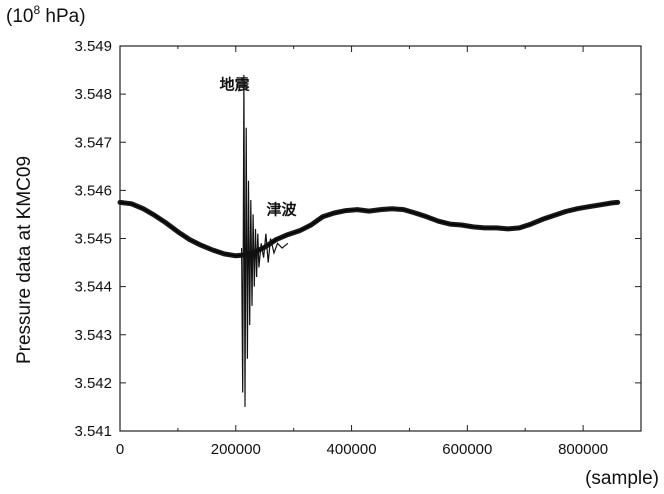  What do you see at coordinates (93, 94) in the screenshot?
I see `y-tick-label: 3.548` at bounding box center [93, 94].